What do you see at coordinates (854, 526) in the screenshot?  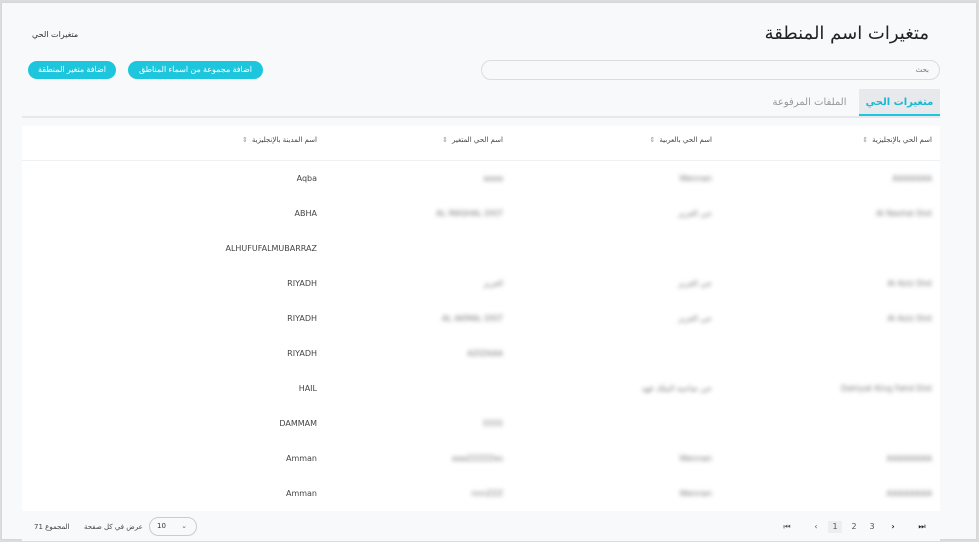 I see `page-2: 2` at bounding box center [854, 526].